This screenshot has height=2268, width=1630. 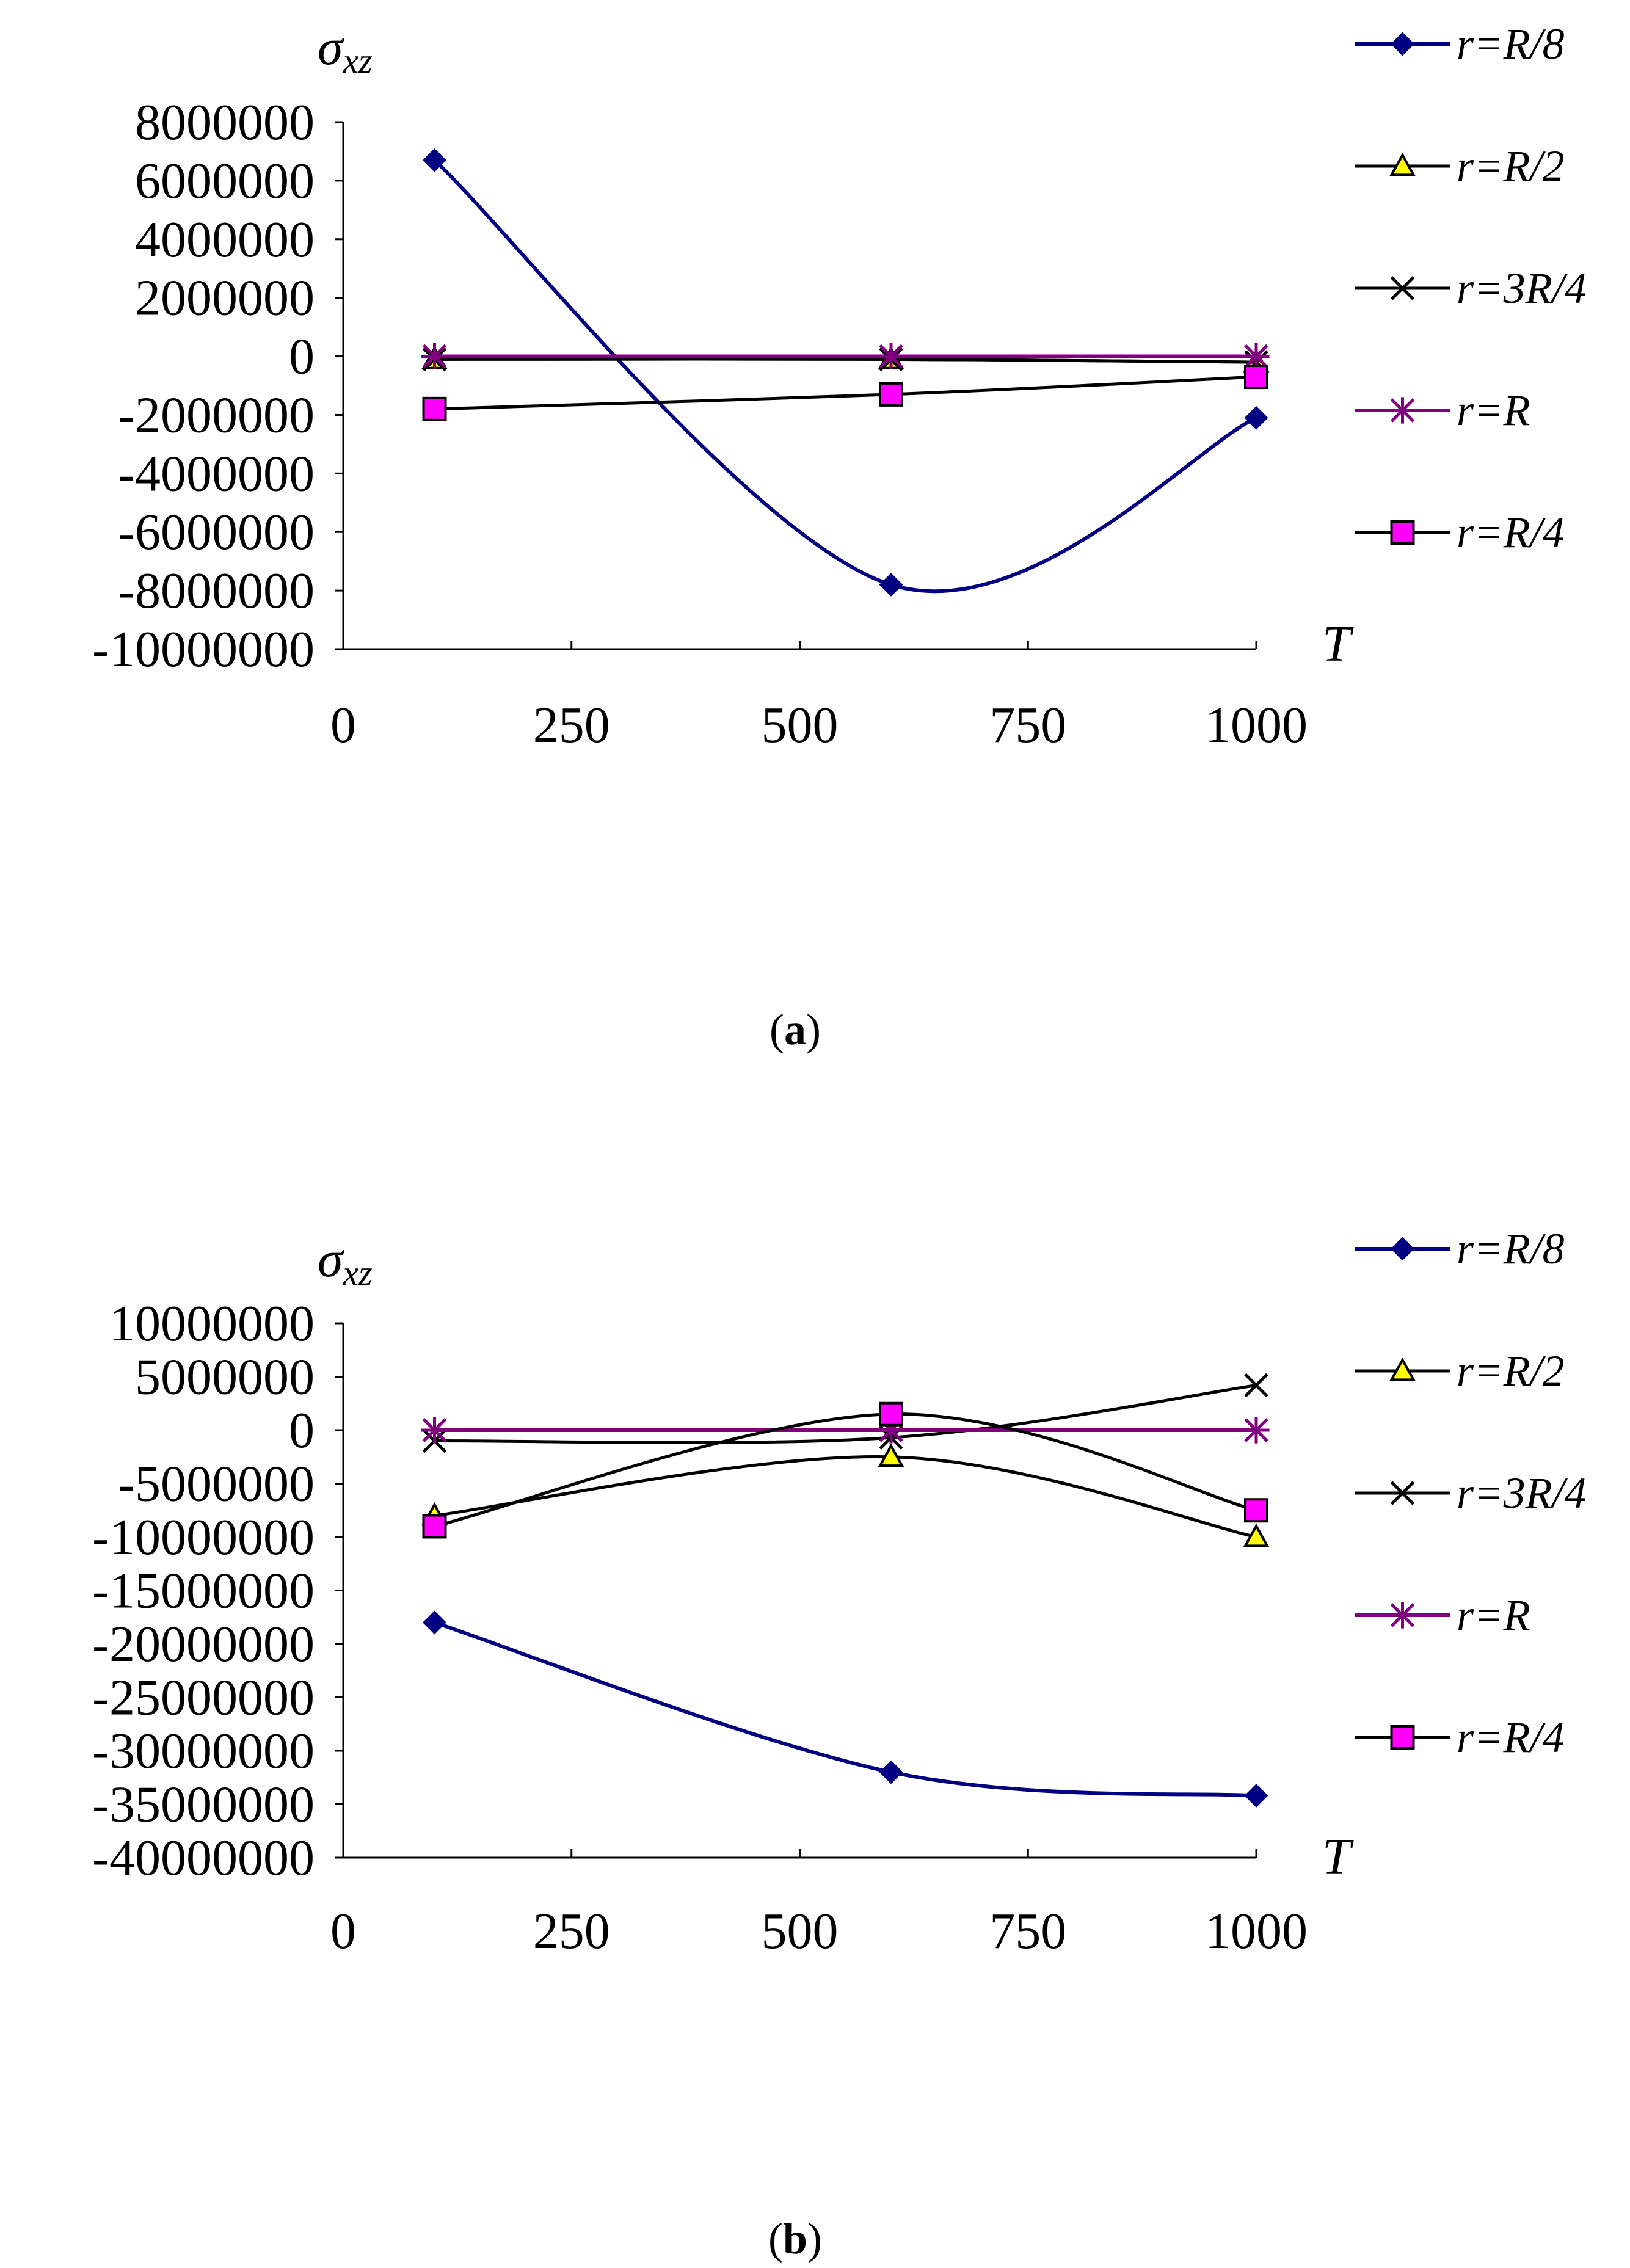 I want to click on panel-caption: (b), so click(x=795, y=2239).